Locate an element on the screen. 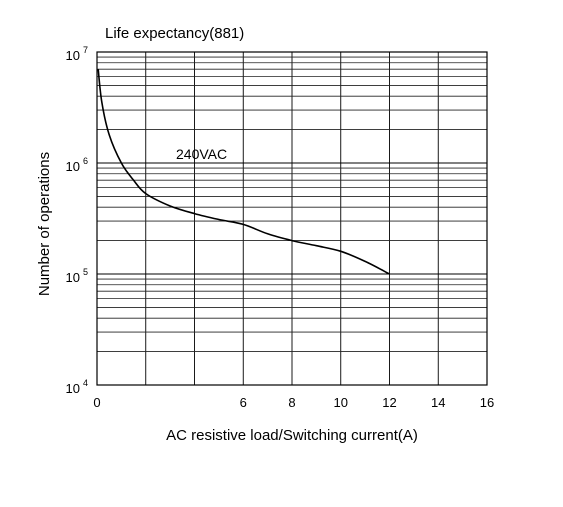 This screenshot has width=563, height=507. x-axis-title: AC resistive load/Switching current(A) is located at coordinates (292, 435).